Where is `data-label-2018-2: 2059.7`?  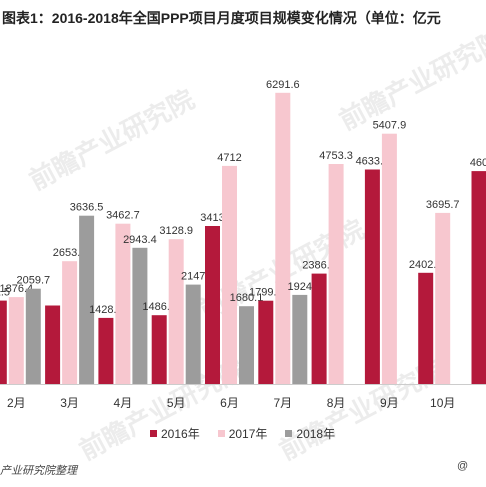 data-label-2018-2: 2059.7 is located at coordinates (33, 281).